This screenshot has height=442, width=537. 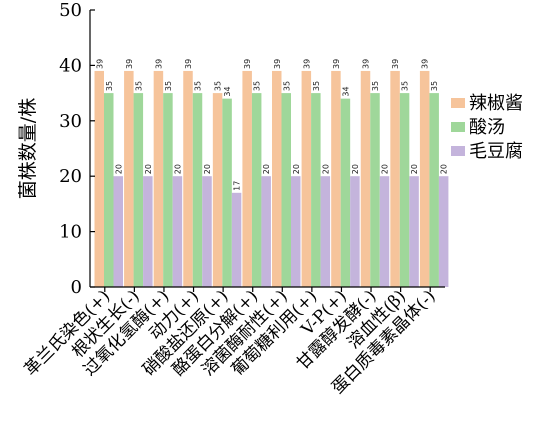 What do you see at coordinates (405, 86) in the screenshot?
I see `data-label-2-11: 35` at bounding box center [405, 86].